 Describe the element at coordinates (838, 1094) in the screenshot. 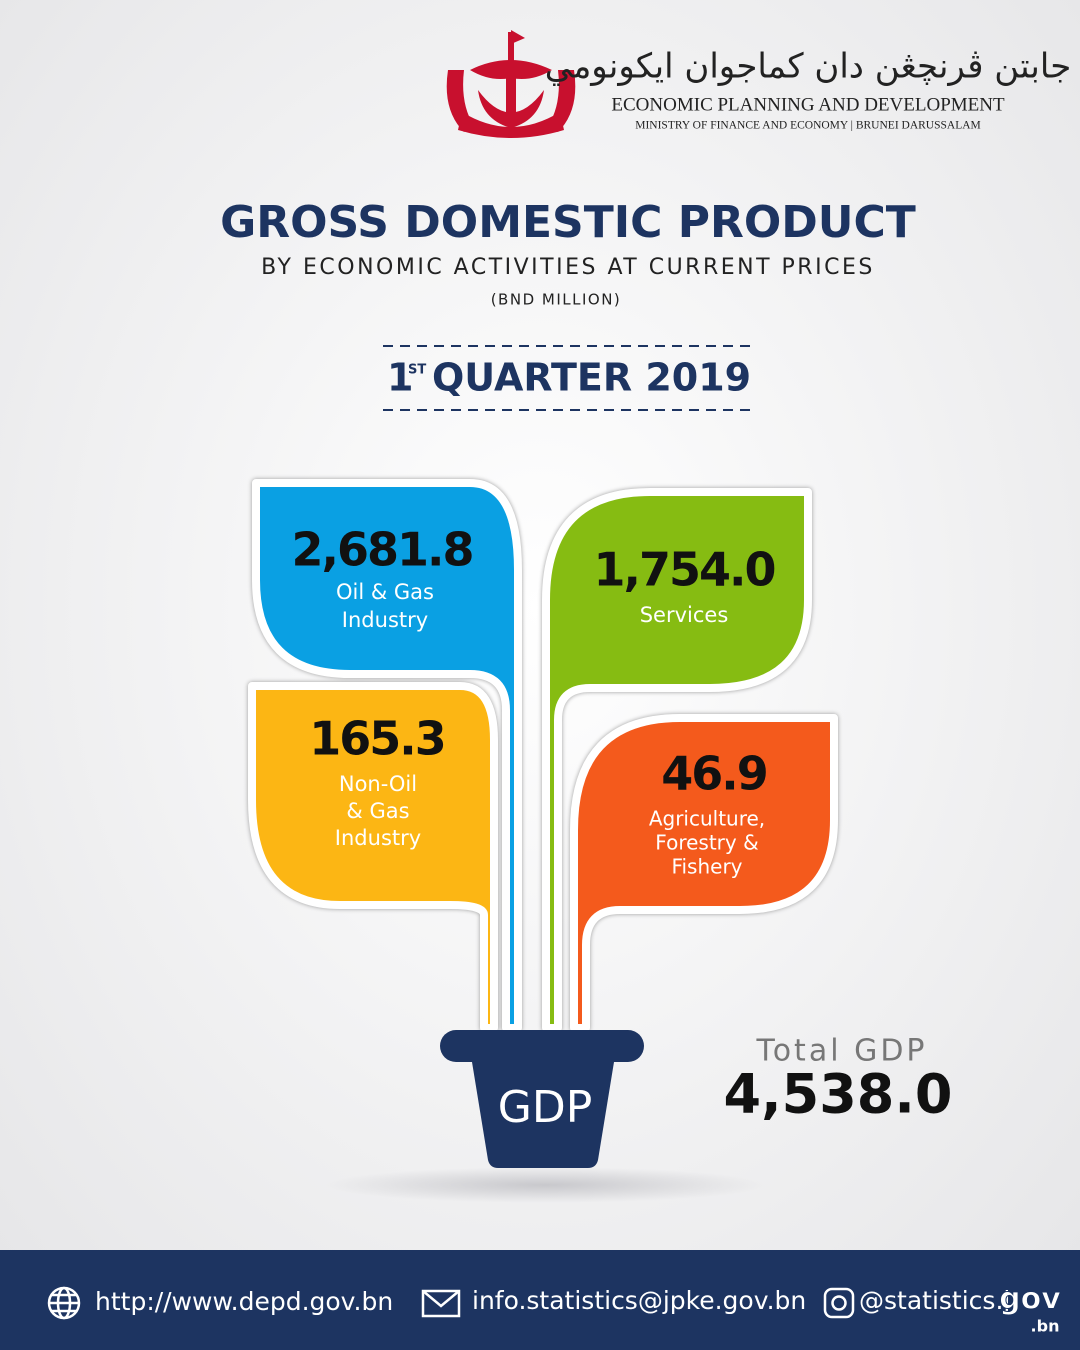

I see `total-value: 4,538.0` at that location.